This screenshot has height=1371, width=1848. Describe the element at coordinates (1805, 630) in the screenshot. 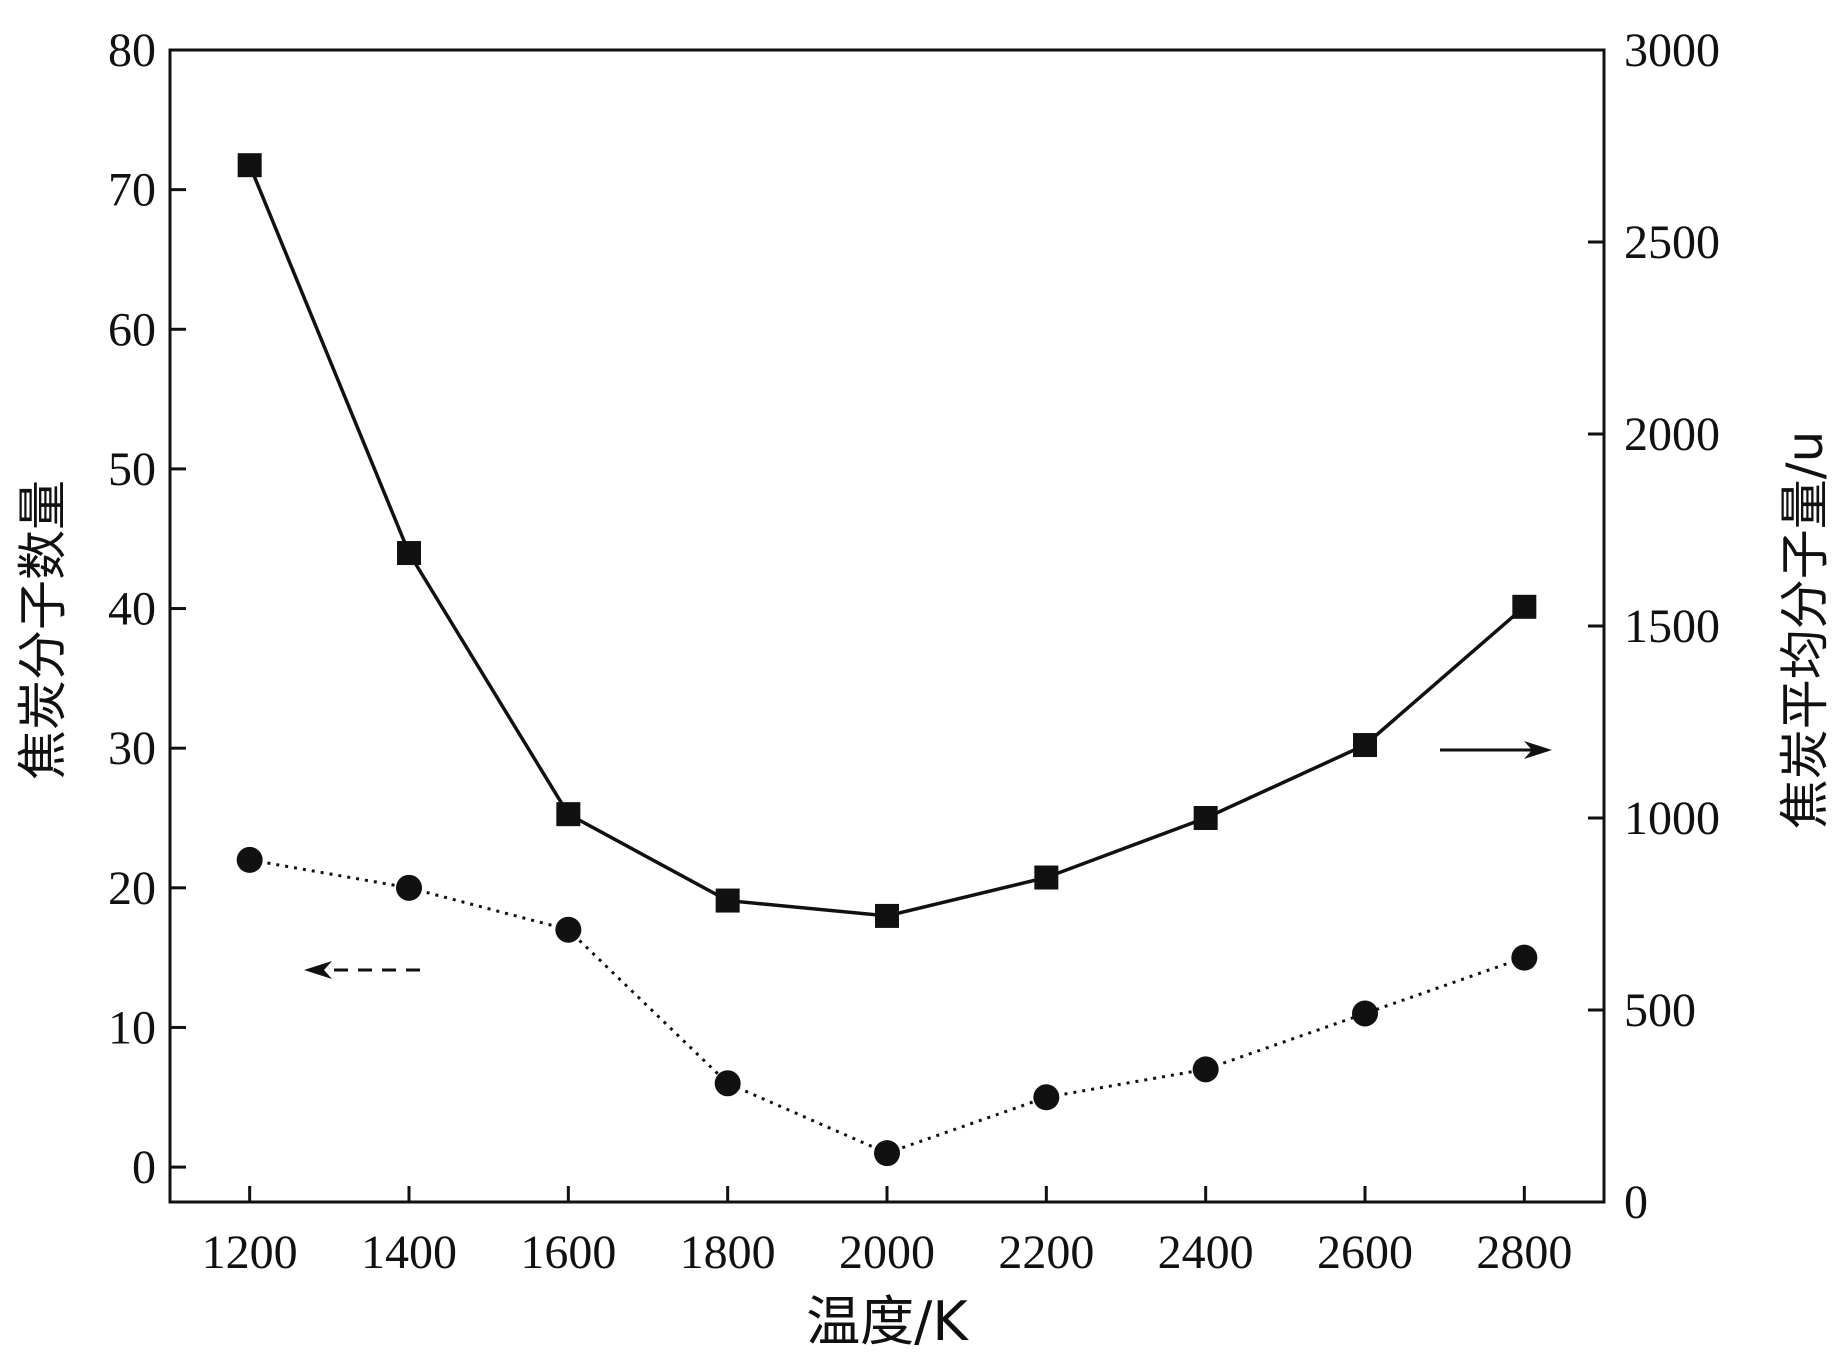

I see `right-y-axis-title: 焦炭平均分子量/u` at that location.